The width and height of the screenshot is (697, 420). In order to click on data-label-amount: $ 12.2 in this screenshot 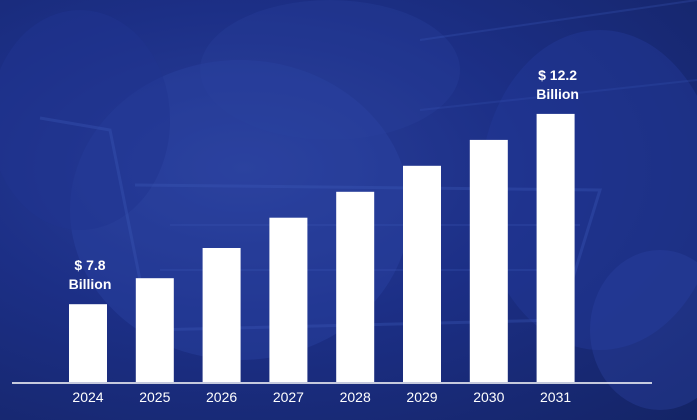, I will do `click(557, 75)`.